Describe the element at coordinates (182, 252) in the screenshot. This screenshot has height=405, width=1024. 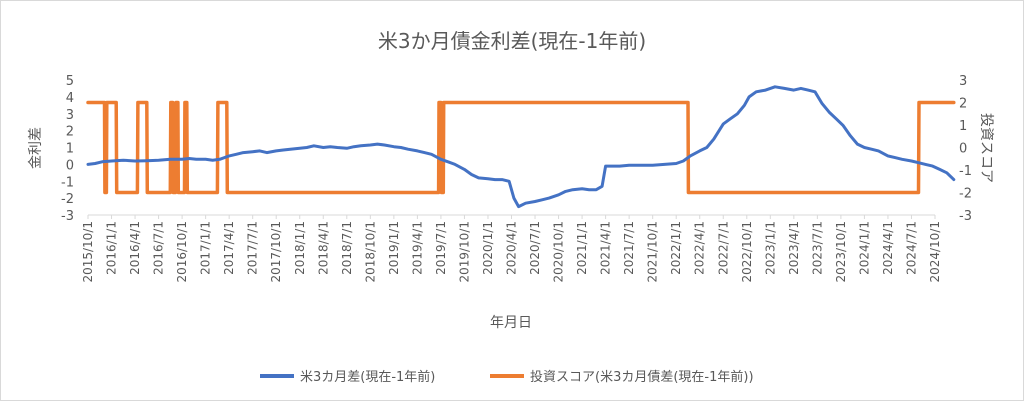
I see `x-tick-label: 2016/10/1` at that location.